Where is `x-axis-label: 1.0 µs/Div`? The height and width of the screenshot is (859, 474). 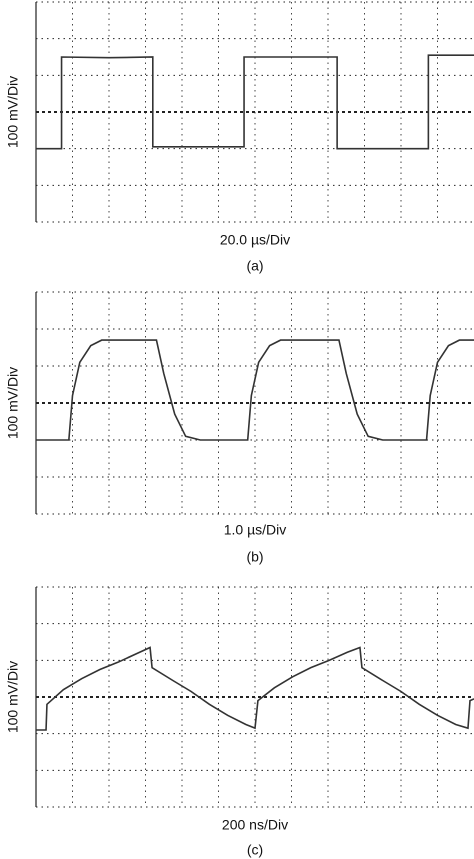 x-axis-label: 1.0 µs/Div is located at coordinates (255, 530).